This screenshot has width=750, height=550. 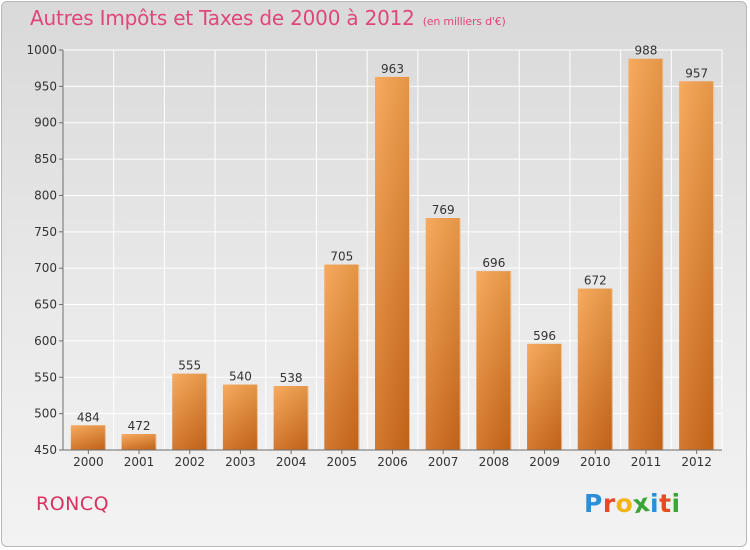 I want to click on x-tick-label: 2009, so click(x=544, y=462).